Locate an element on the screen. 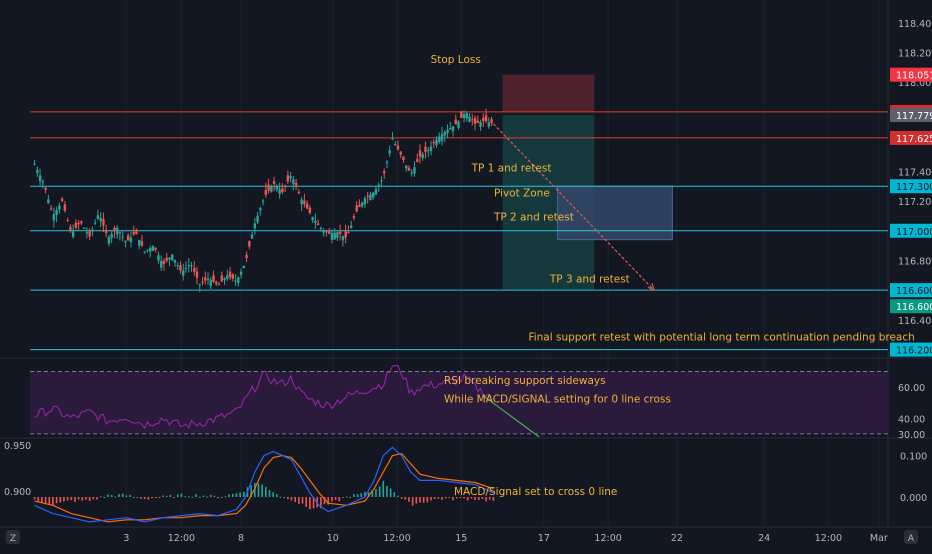 Image resolution: width=932 pixels, height=554 pixels. time-tick-label: 10 is located at coordinates (333, 538).